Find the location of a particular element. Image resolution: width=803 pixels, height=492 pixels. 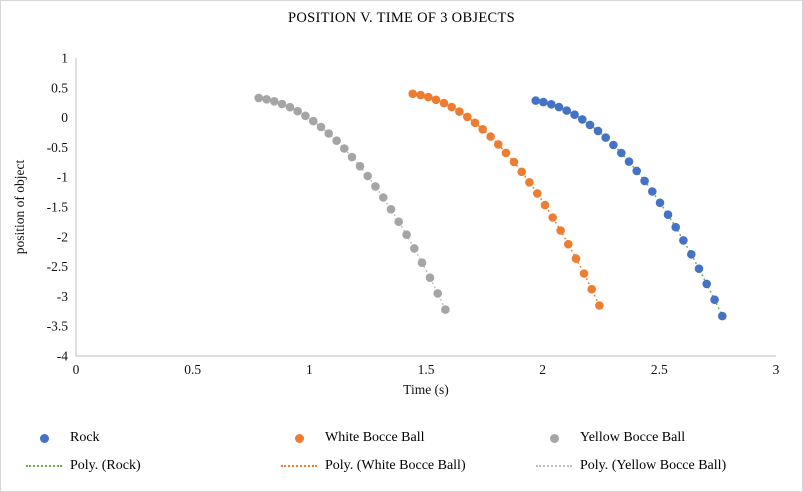

legend-item-poly-white-bocce-ball: Poly. (White Bocce Ball) is located at coordinates (373, 466).